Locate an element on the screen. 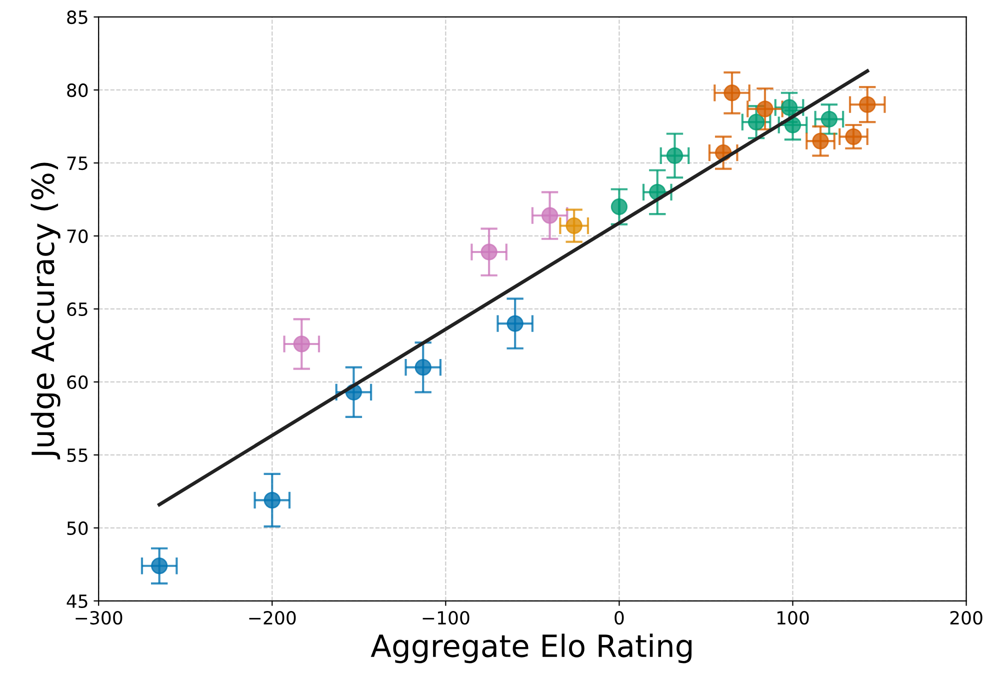 The width and height of the screenshot is (986, 679). y-tick-label: 65 is located at coordinates (77, 309).